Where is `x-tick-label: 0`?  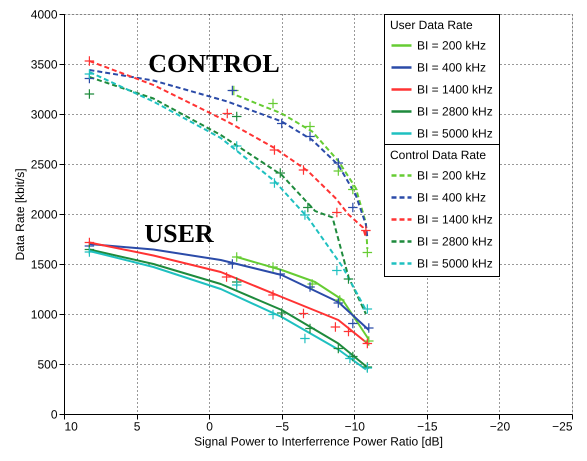
x-tick-label: 0 is located at coordinates (210, 427).